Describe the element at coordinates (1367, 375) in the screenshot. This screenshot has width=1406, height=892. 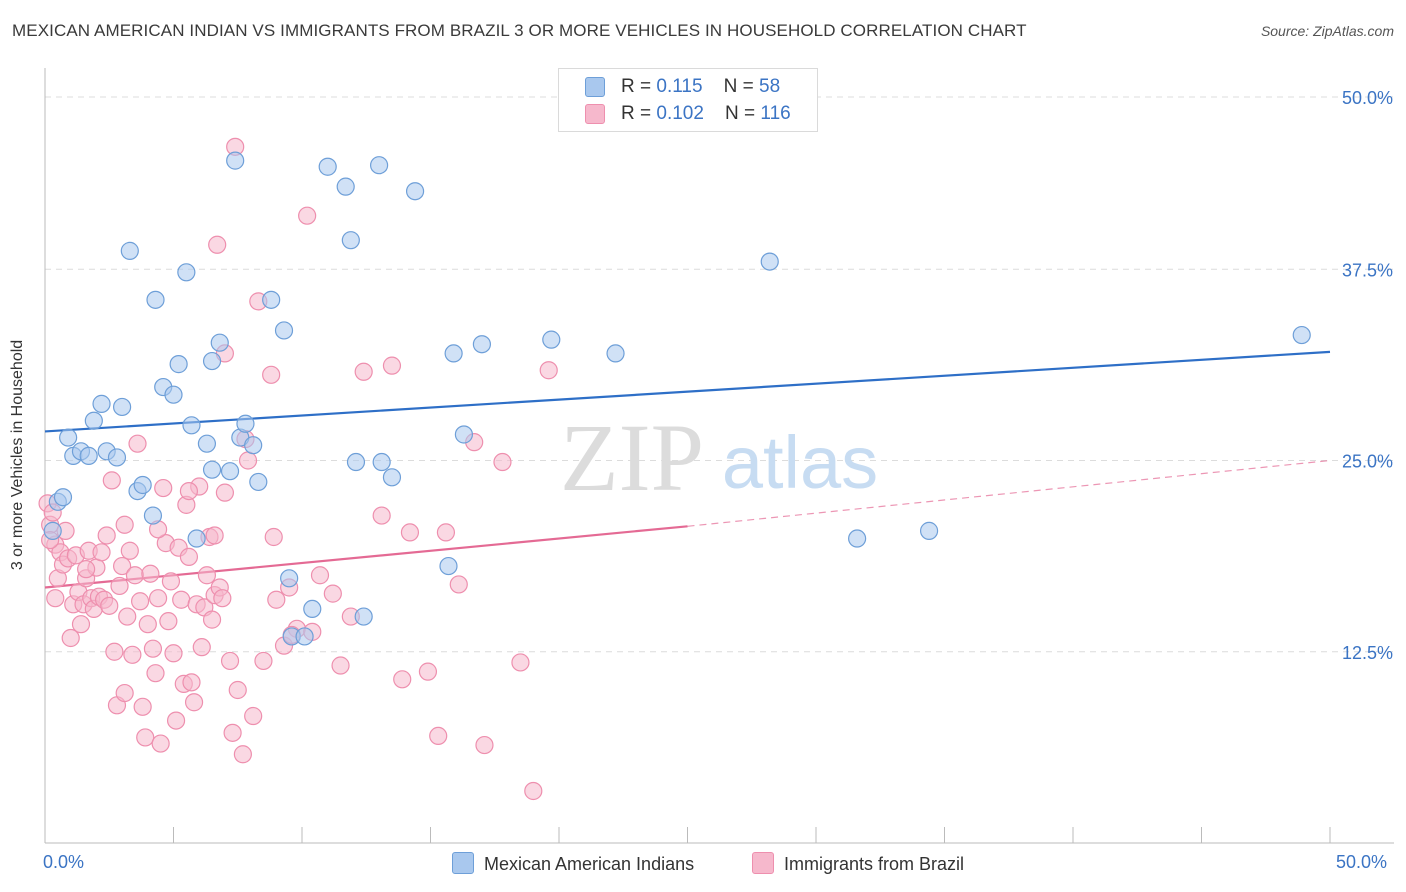
I see `y-tick-labels: 12.5% 25.0% 37.5% 50.0%` at that location.